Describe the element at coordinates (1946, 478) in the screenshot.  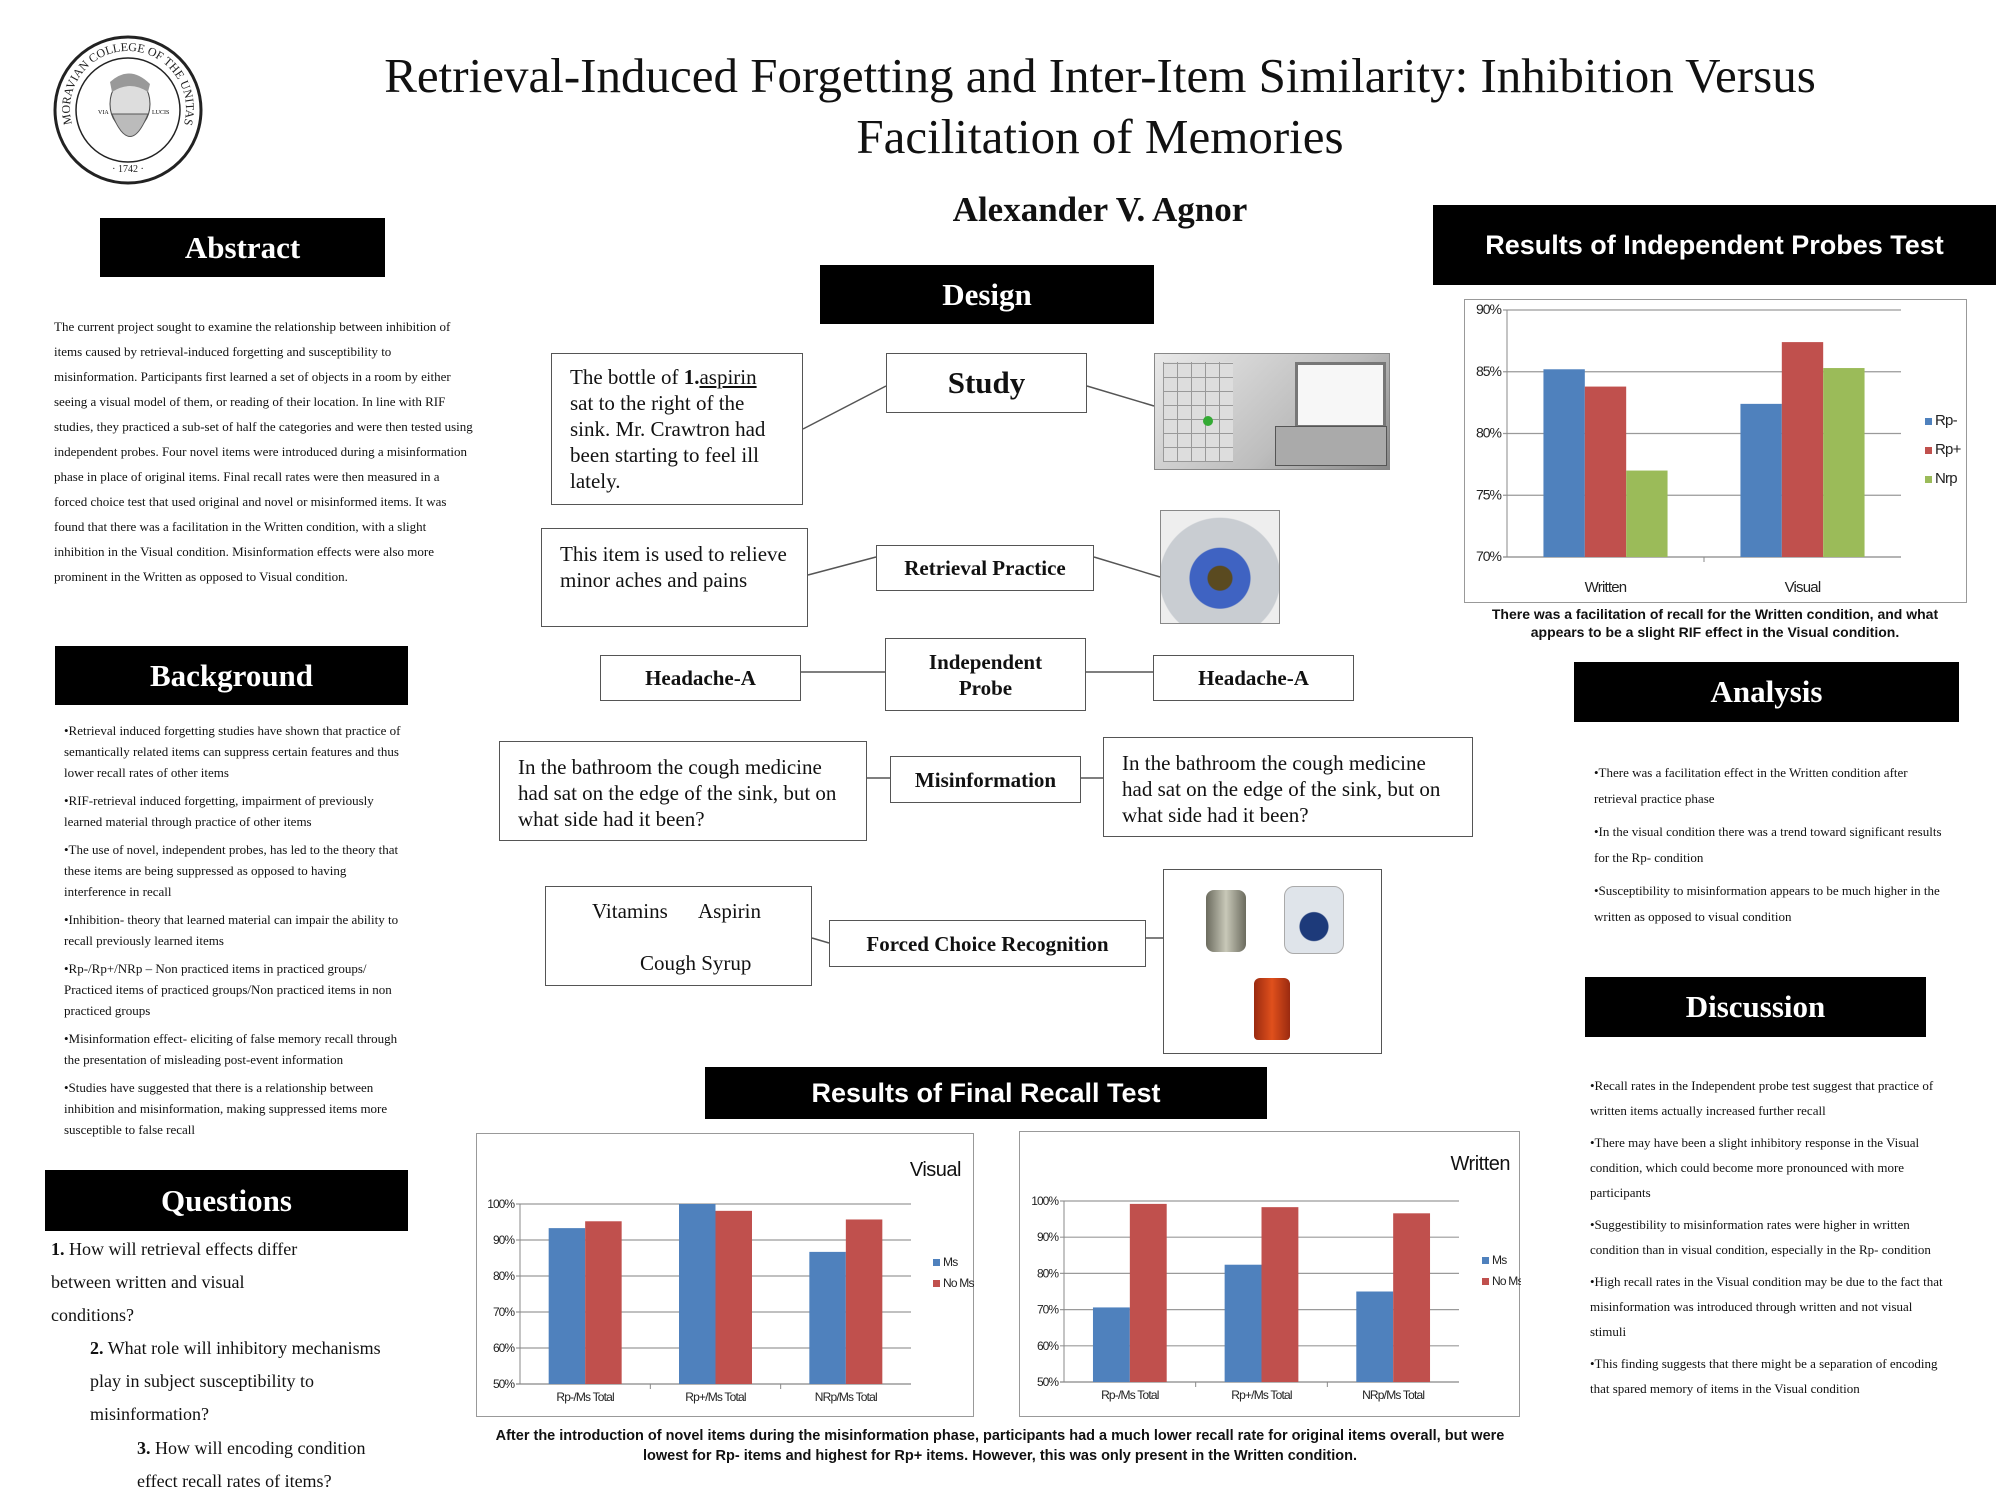
I see `legend-label: Nrp` at that location.